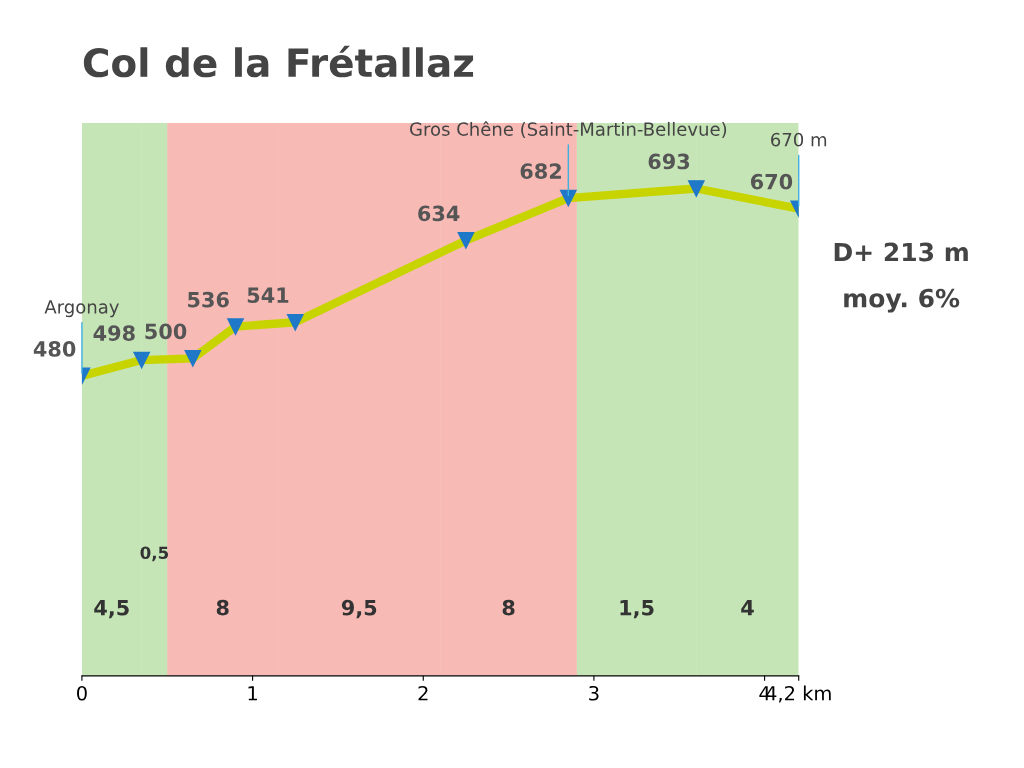 The width and height of the screenshot is (1024, 768). I want to click on band-label: 4,5, so click(111, 609).